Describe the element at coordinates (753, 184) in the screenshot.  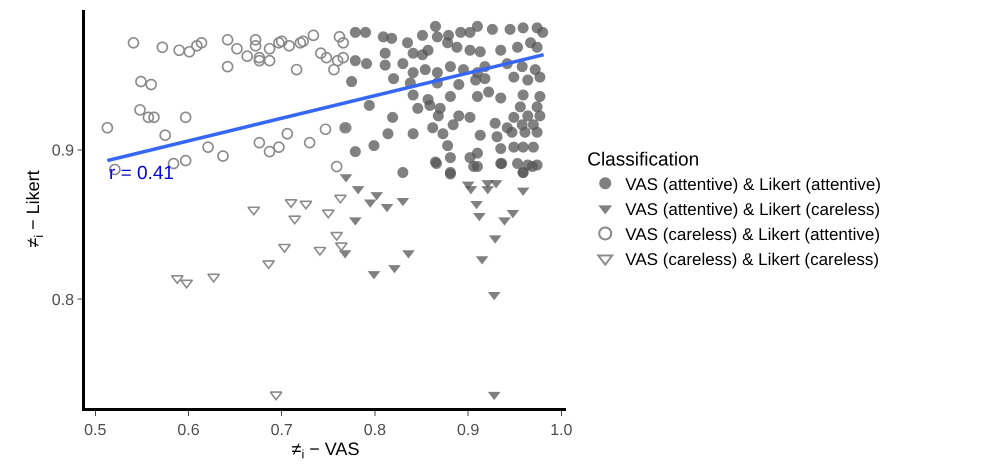
I see `legend-label: VAS (attentive) & Likert (attentive)` at that location.